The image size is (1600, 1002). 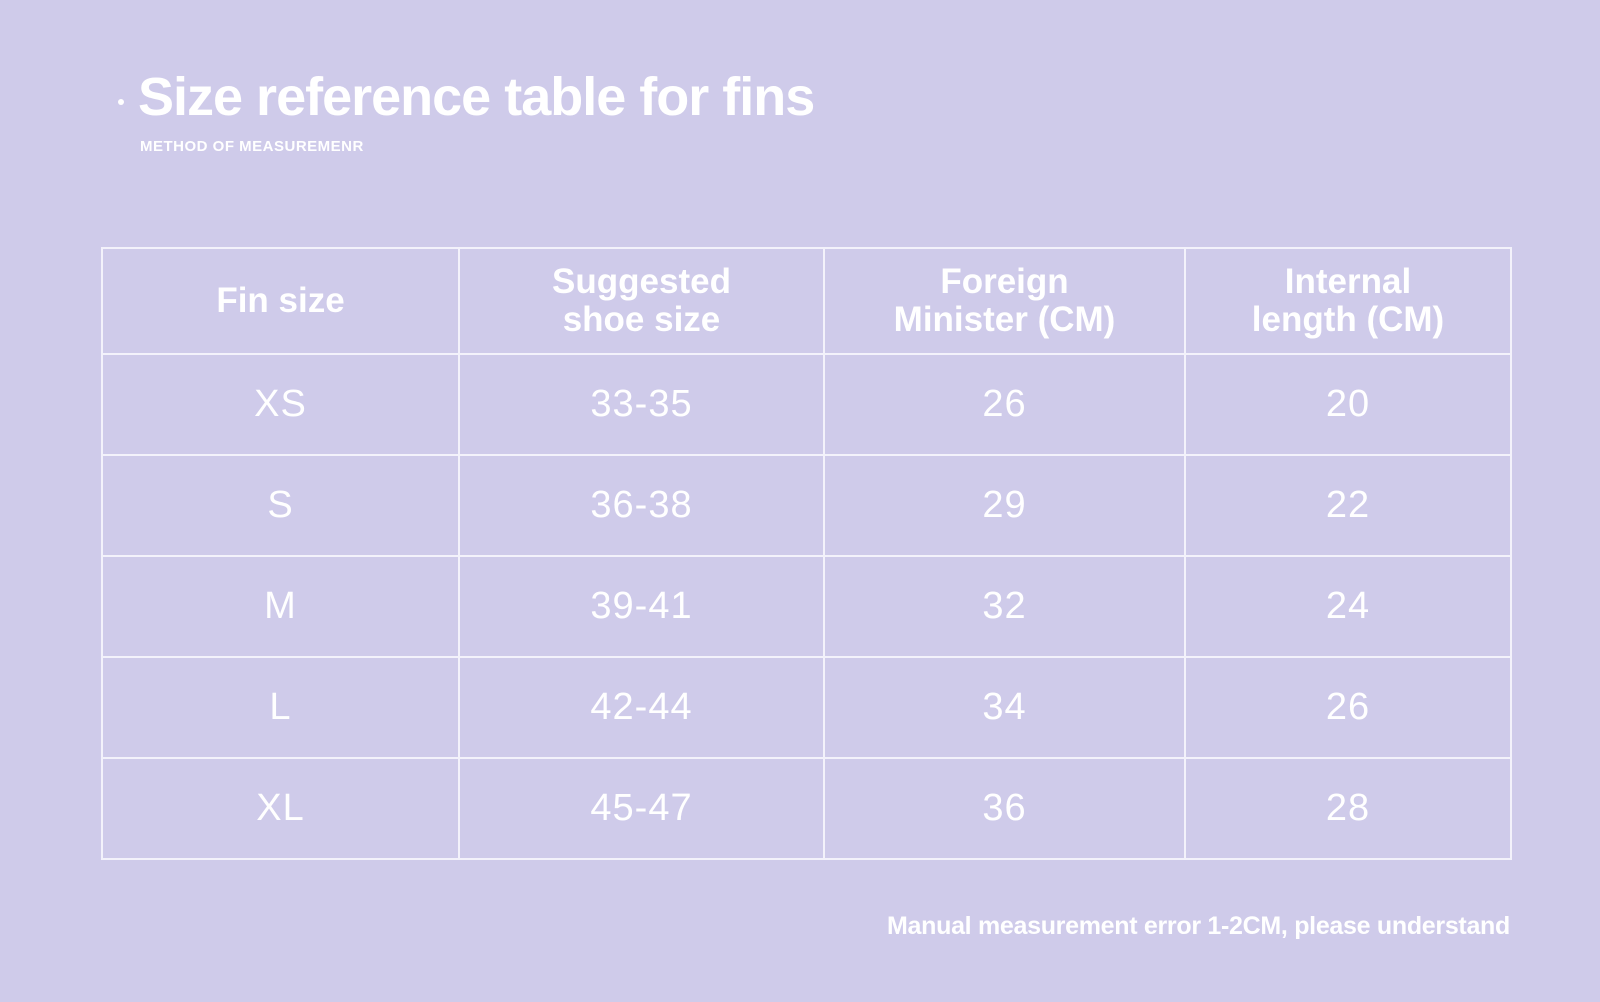 I want to click on column-header-suggested-shoe-size: Suggested shoe size, so click(x=641, y=301).